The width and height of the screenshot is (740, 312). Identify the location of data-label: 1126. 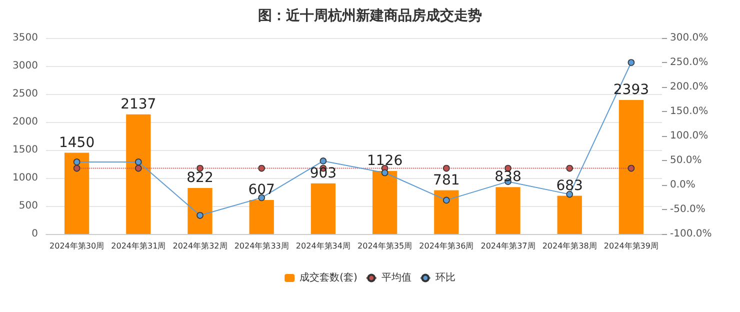
(384, 160).